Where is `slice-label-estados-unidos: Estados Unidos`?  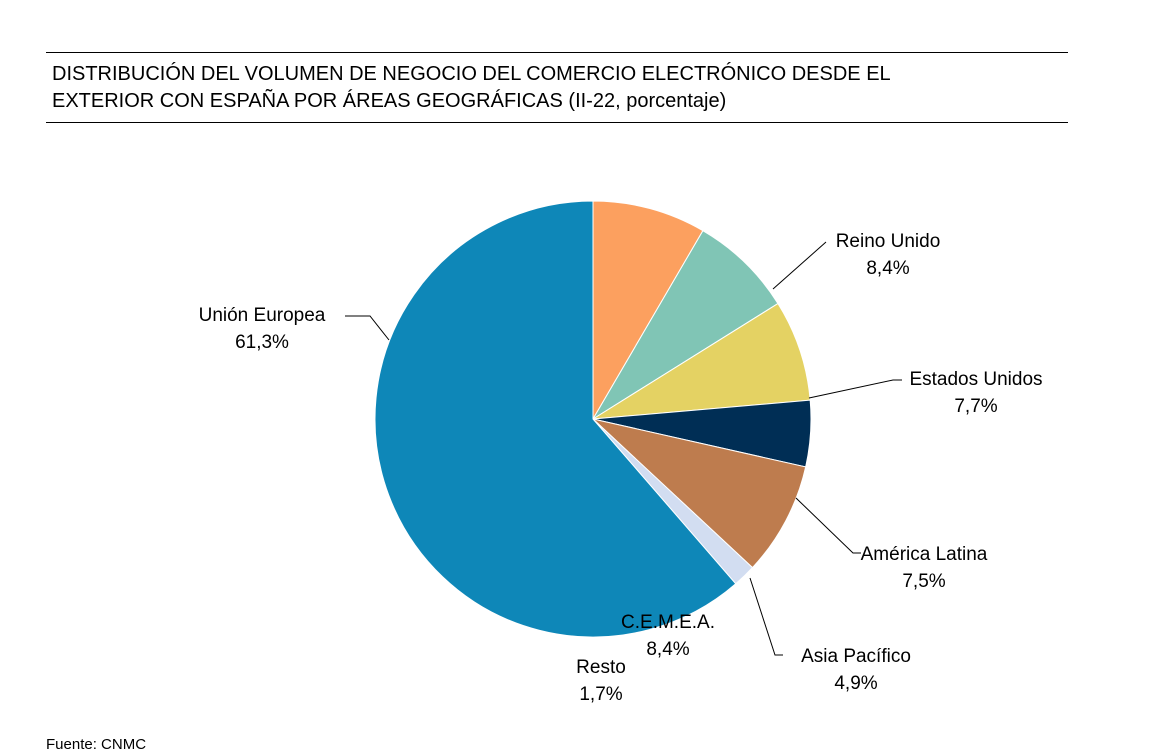 slice-label-estados-unidos: Estados Unidos is located at coordinates (975, 379).